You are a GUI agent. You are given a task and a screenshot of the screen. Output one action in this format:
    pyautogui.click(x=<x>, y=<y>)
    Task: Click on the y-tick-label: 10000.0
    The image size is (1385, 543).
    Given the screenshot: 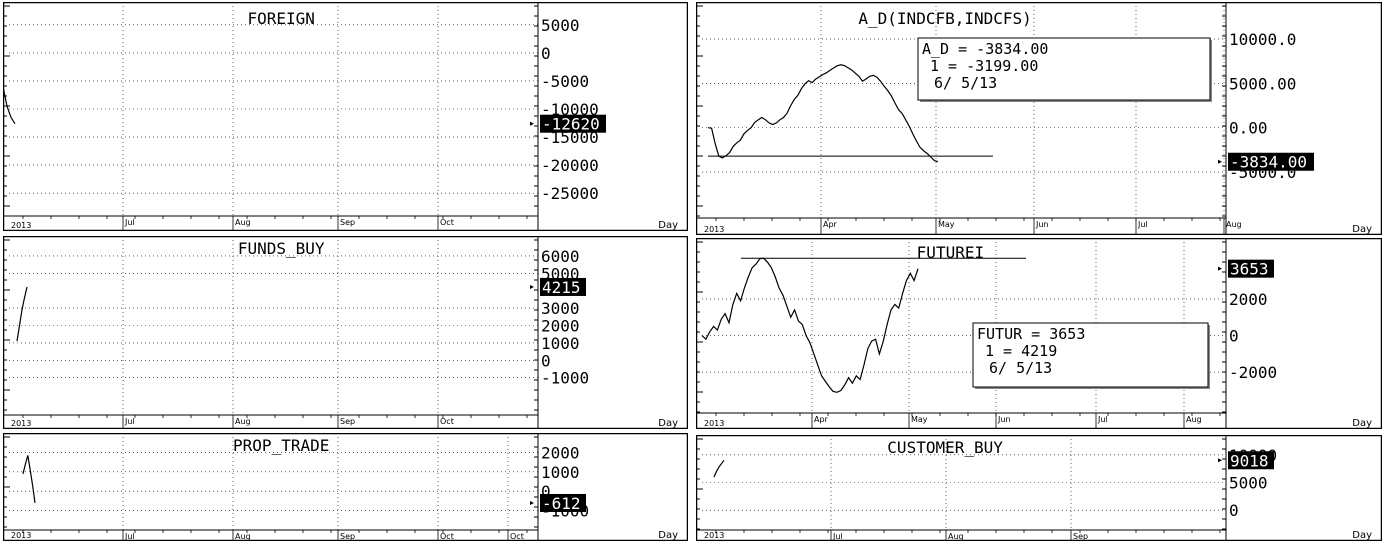 What is the action you would take?
    pyautogui.click(x=1262, y=39)
    